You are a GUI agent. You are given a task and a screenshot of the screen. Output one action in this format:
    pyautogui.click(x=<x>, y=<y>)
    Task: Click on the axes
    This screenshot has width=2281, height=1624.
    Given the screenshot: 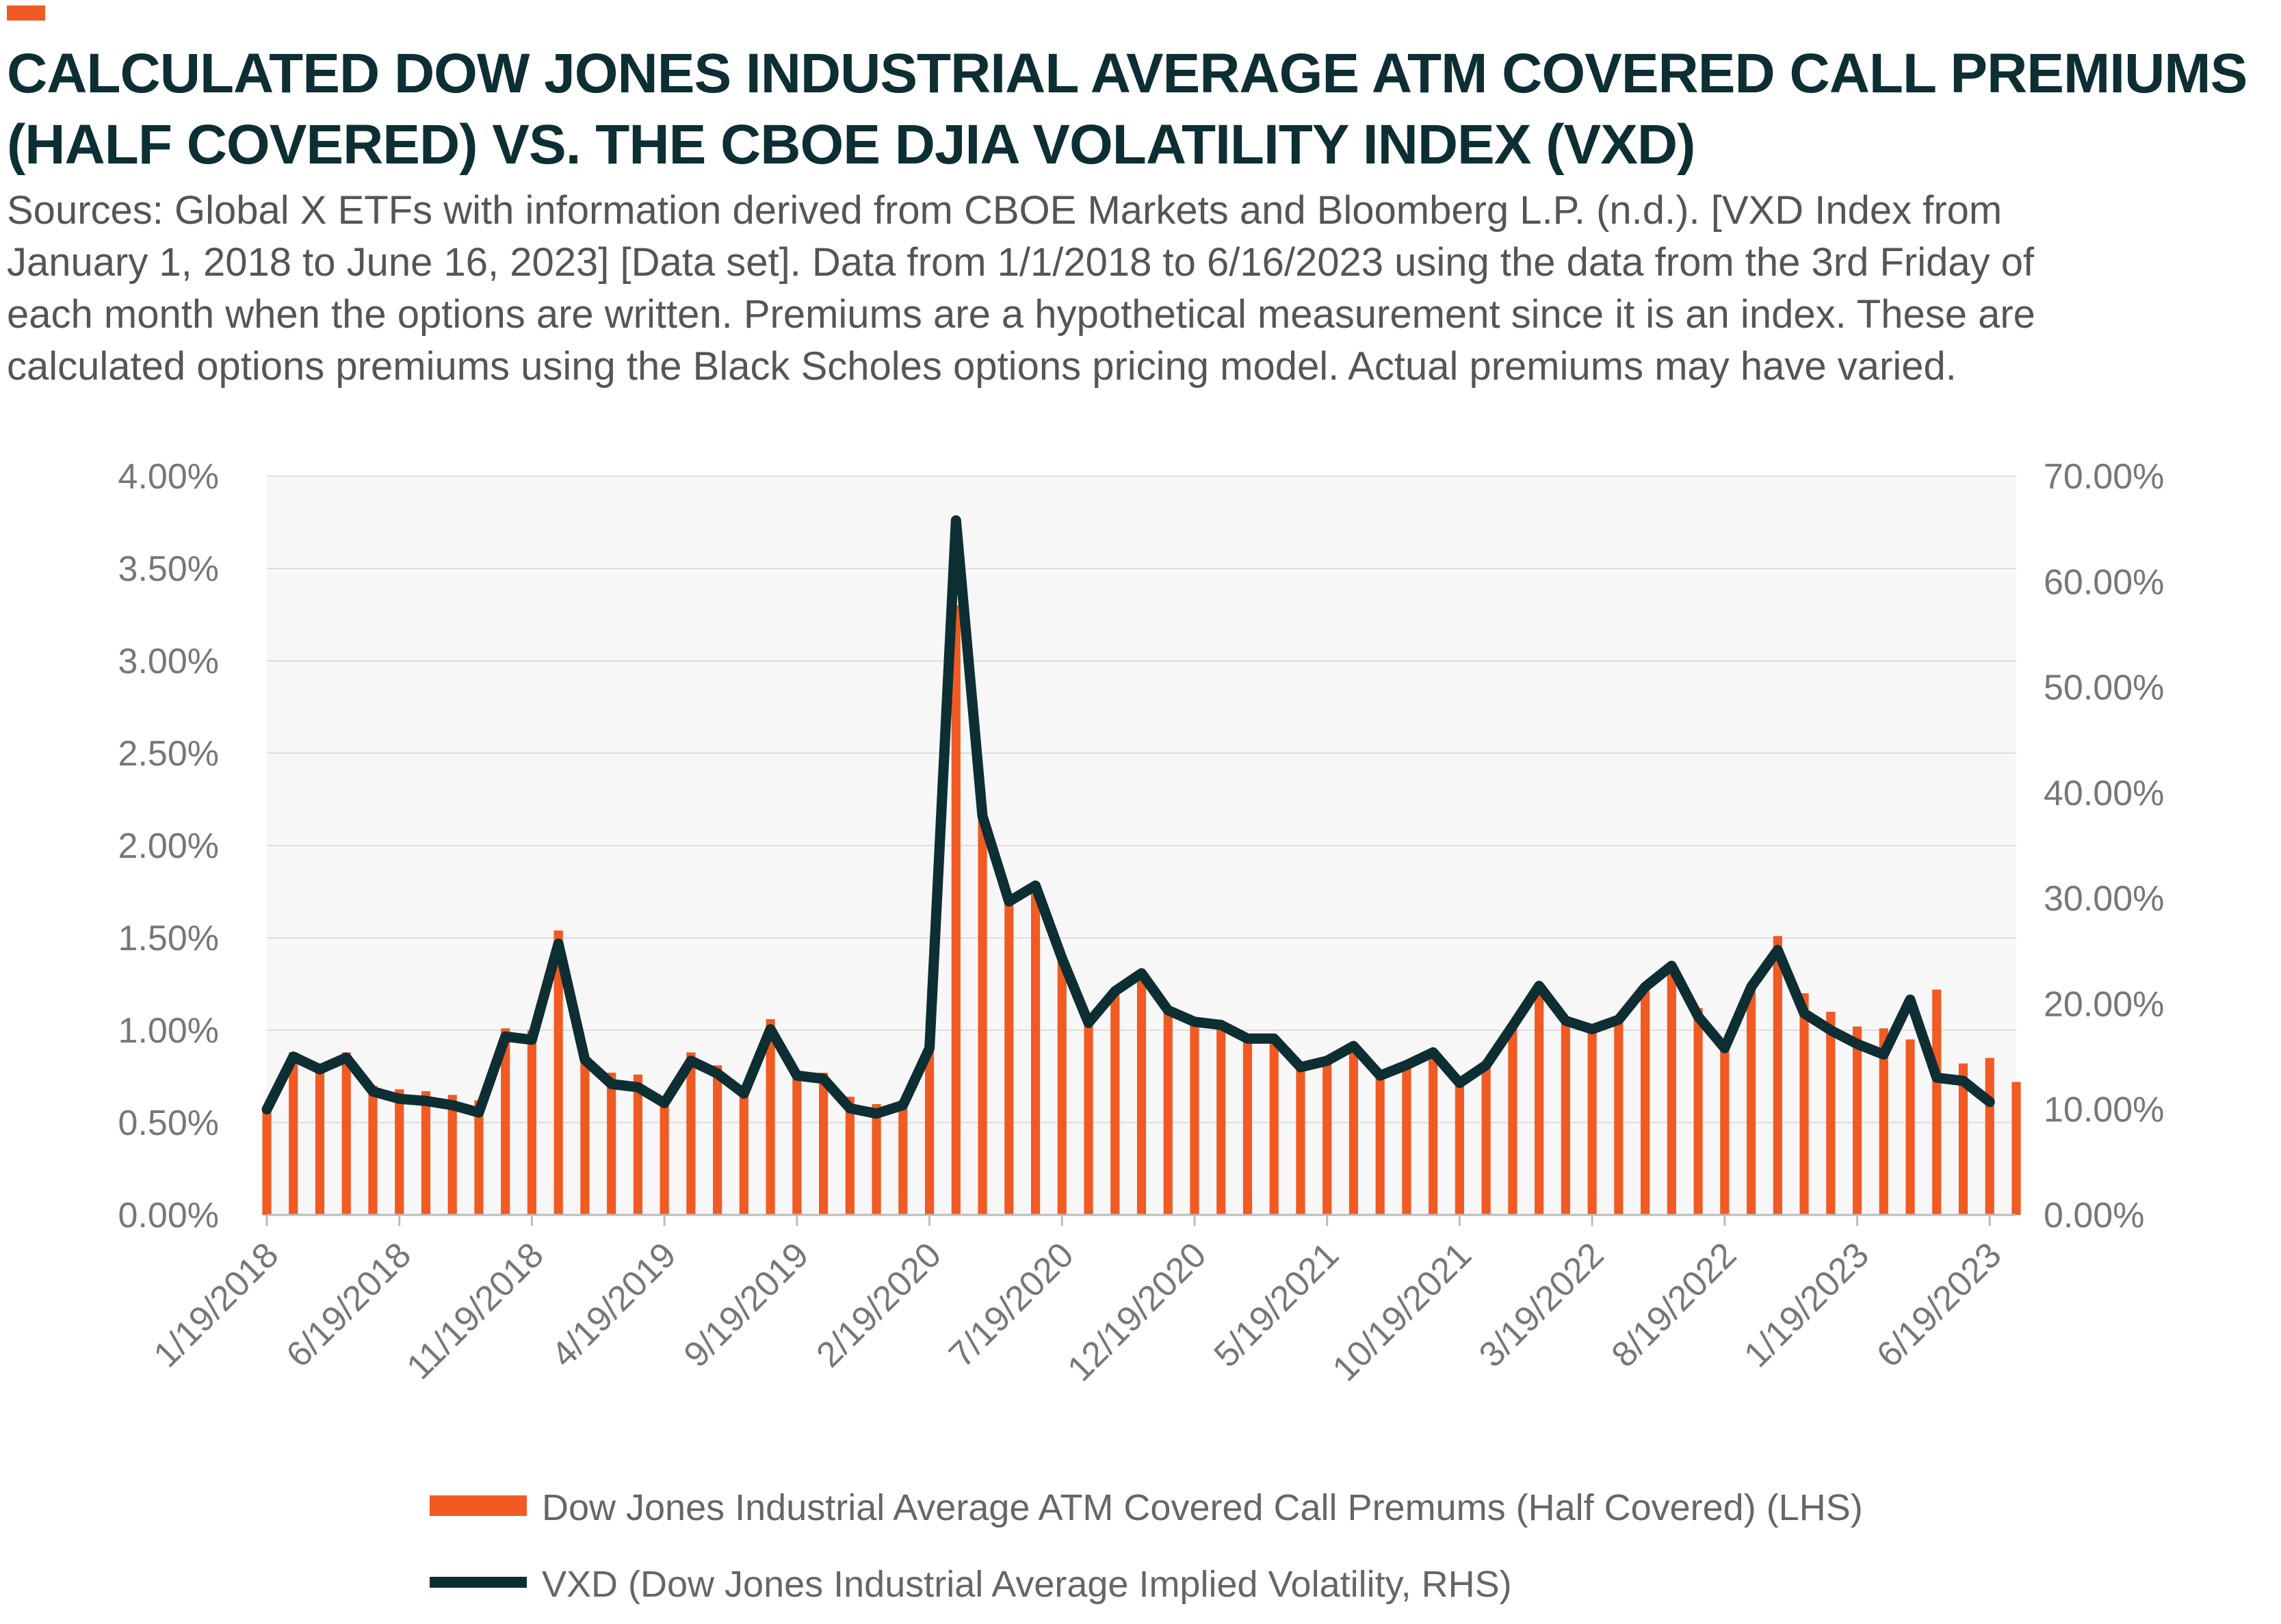 What is the action you would take?
    pyautogui.click(x=1140, y=1220)
    